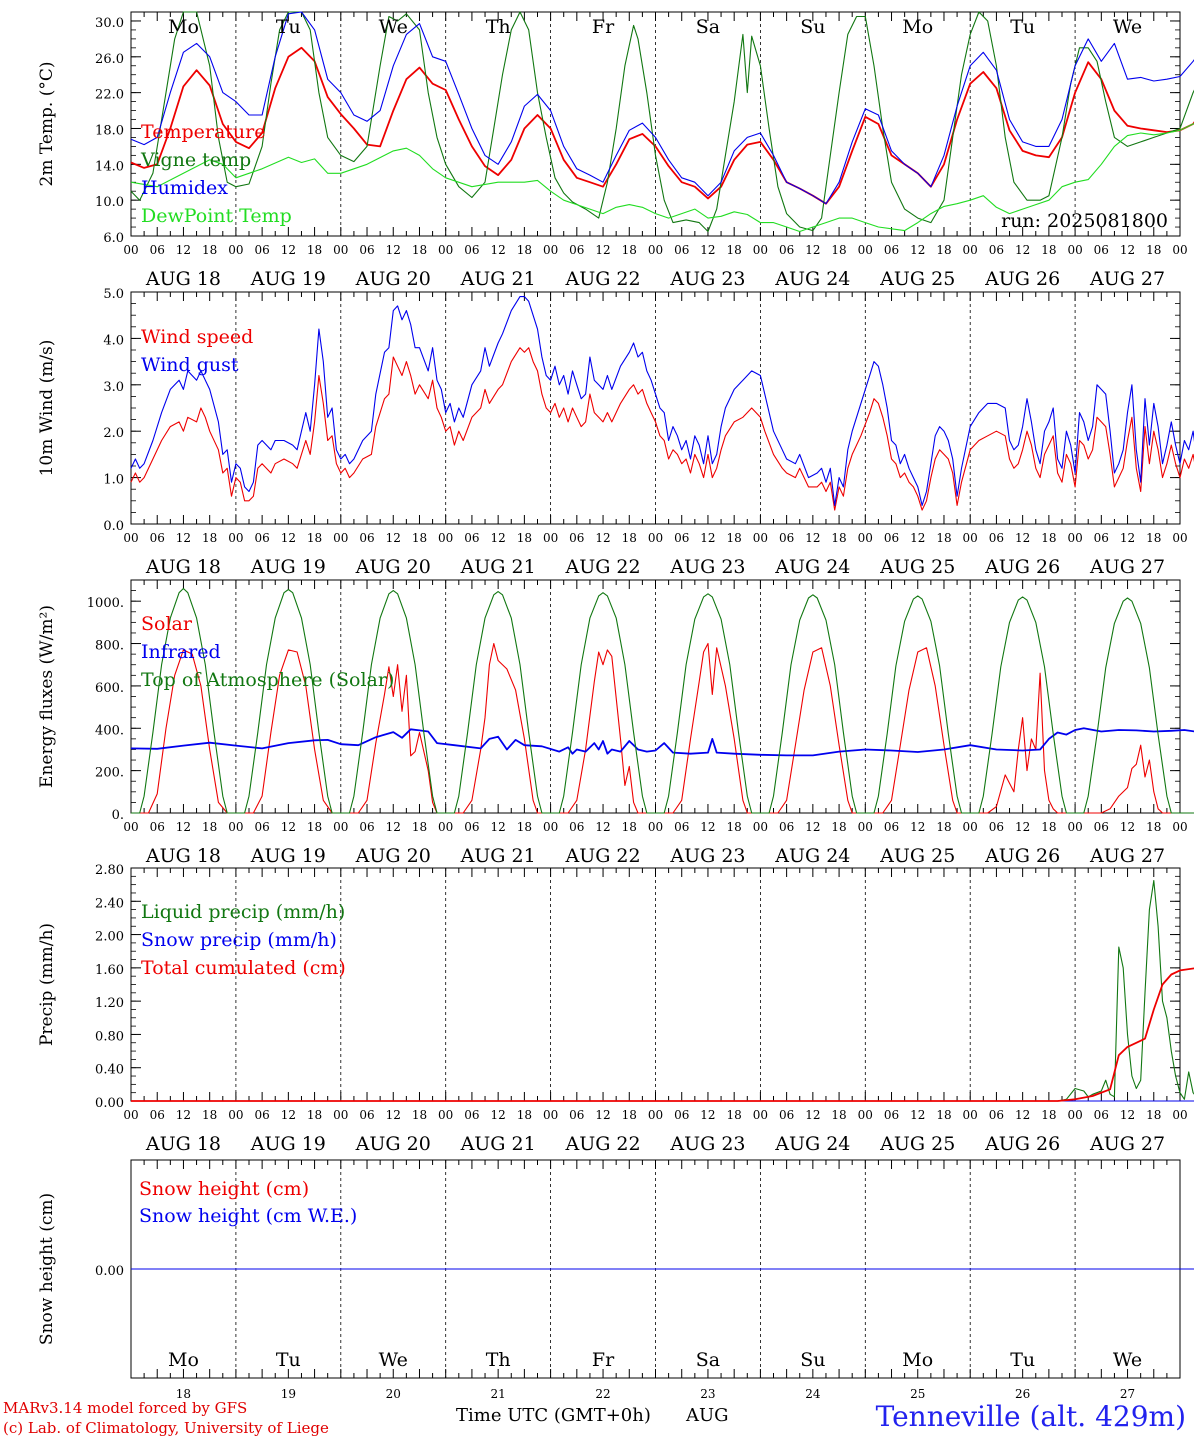 The width and height of the screenshot is (1194, 1440). Describe the element at coordinates (113, 387) in the screenshot. I see `y-tick-label: 3.0` at that location.